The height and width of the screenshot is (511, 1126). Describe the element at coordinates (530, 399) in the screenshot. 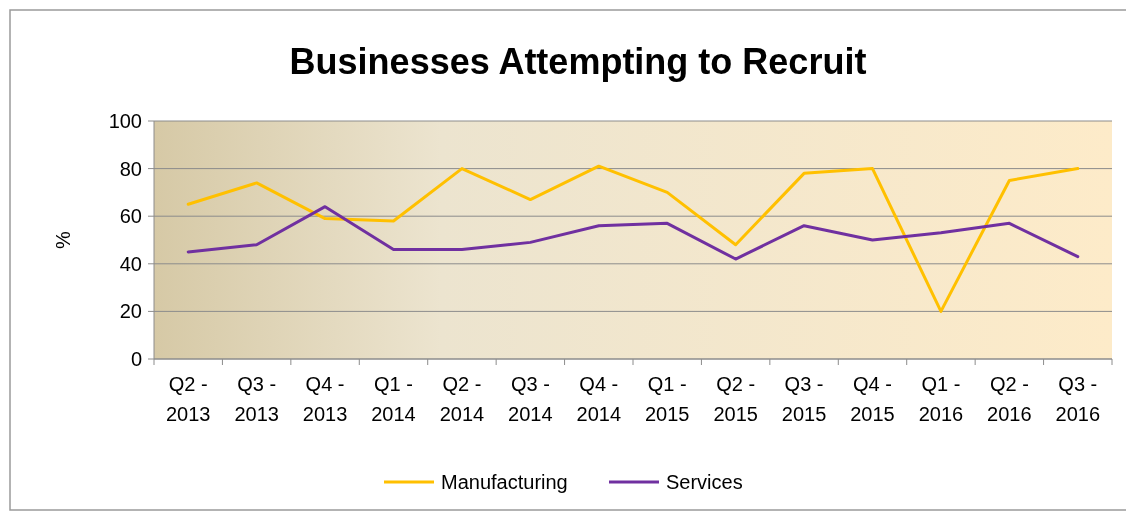

I see `x-tick-label: Q3 - 2014` at that location.